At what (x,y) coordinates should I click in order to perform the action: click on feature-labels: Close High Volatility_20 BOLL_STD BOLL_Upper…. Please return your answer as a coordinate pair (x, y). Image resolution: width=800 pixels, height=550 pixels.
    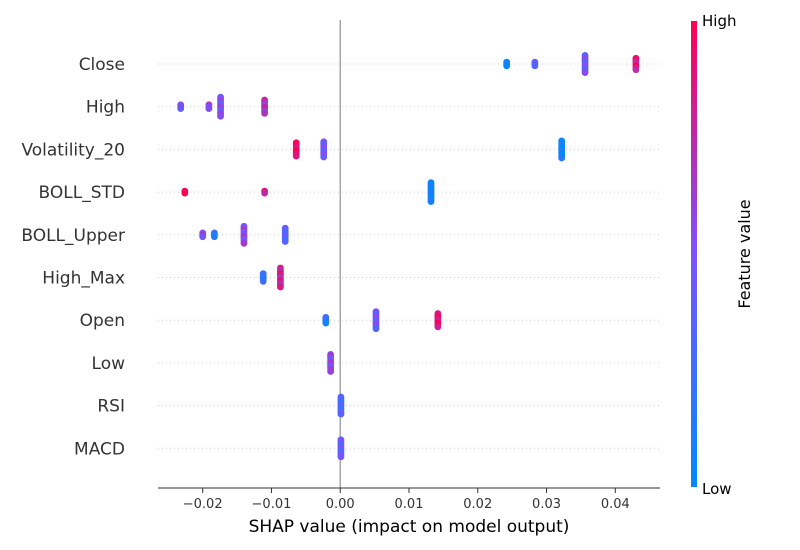
    Looking at the image, I should click on (73, 257).